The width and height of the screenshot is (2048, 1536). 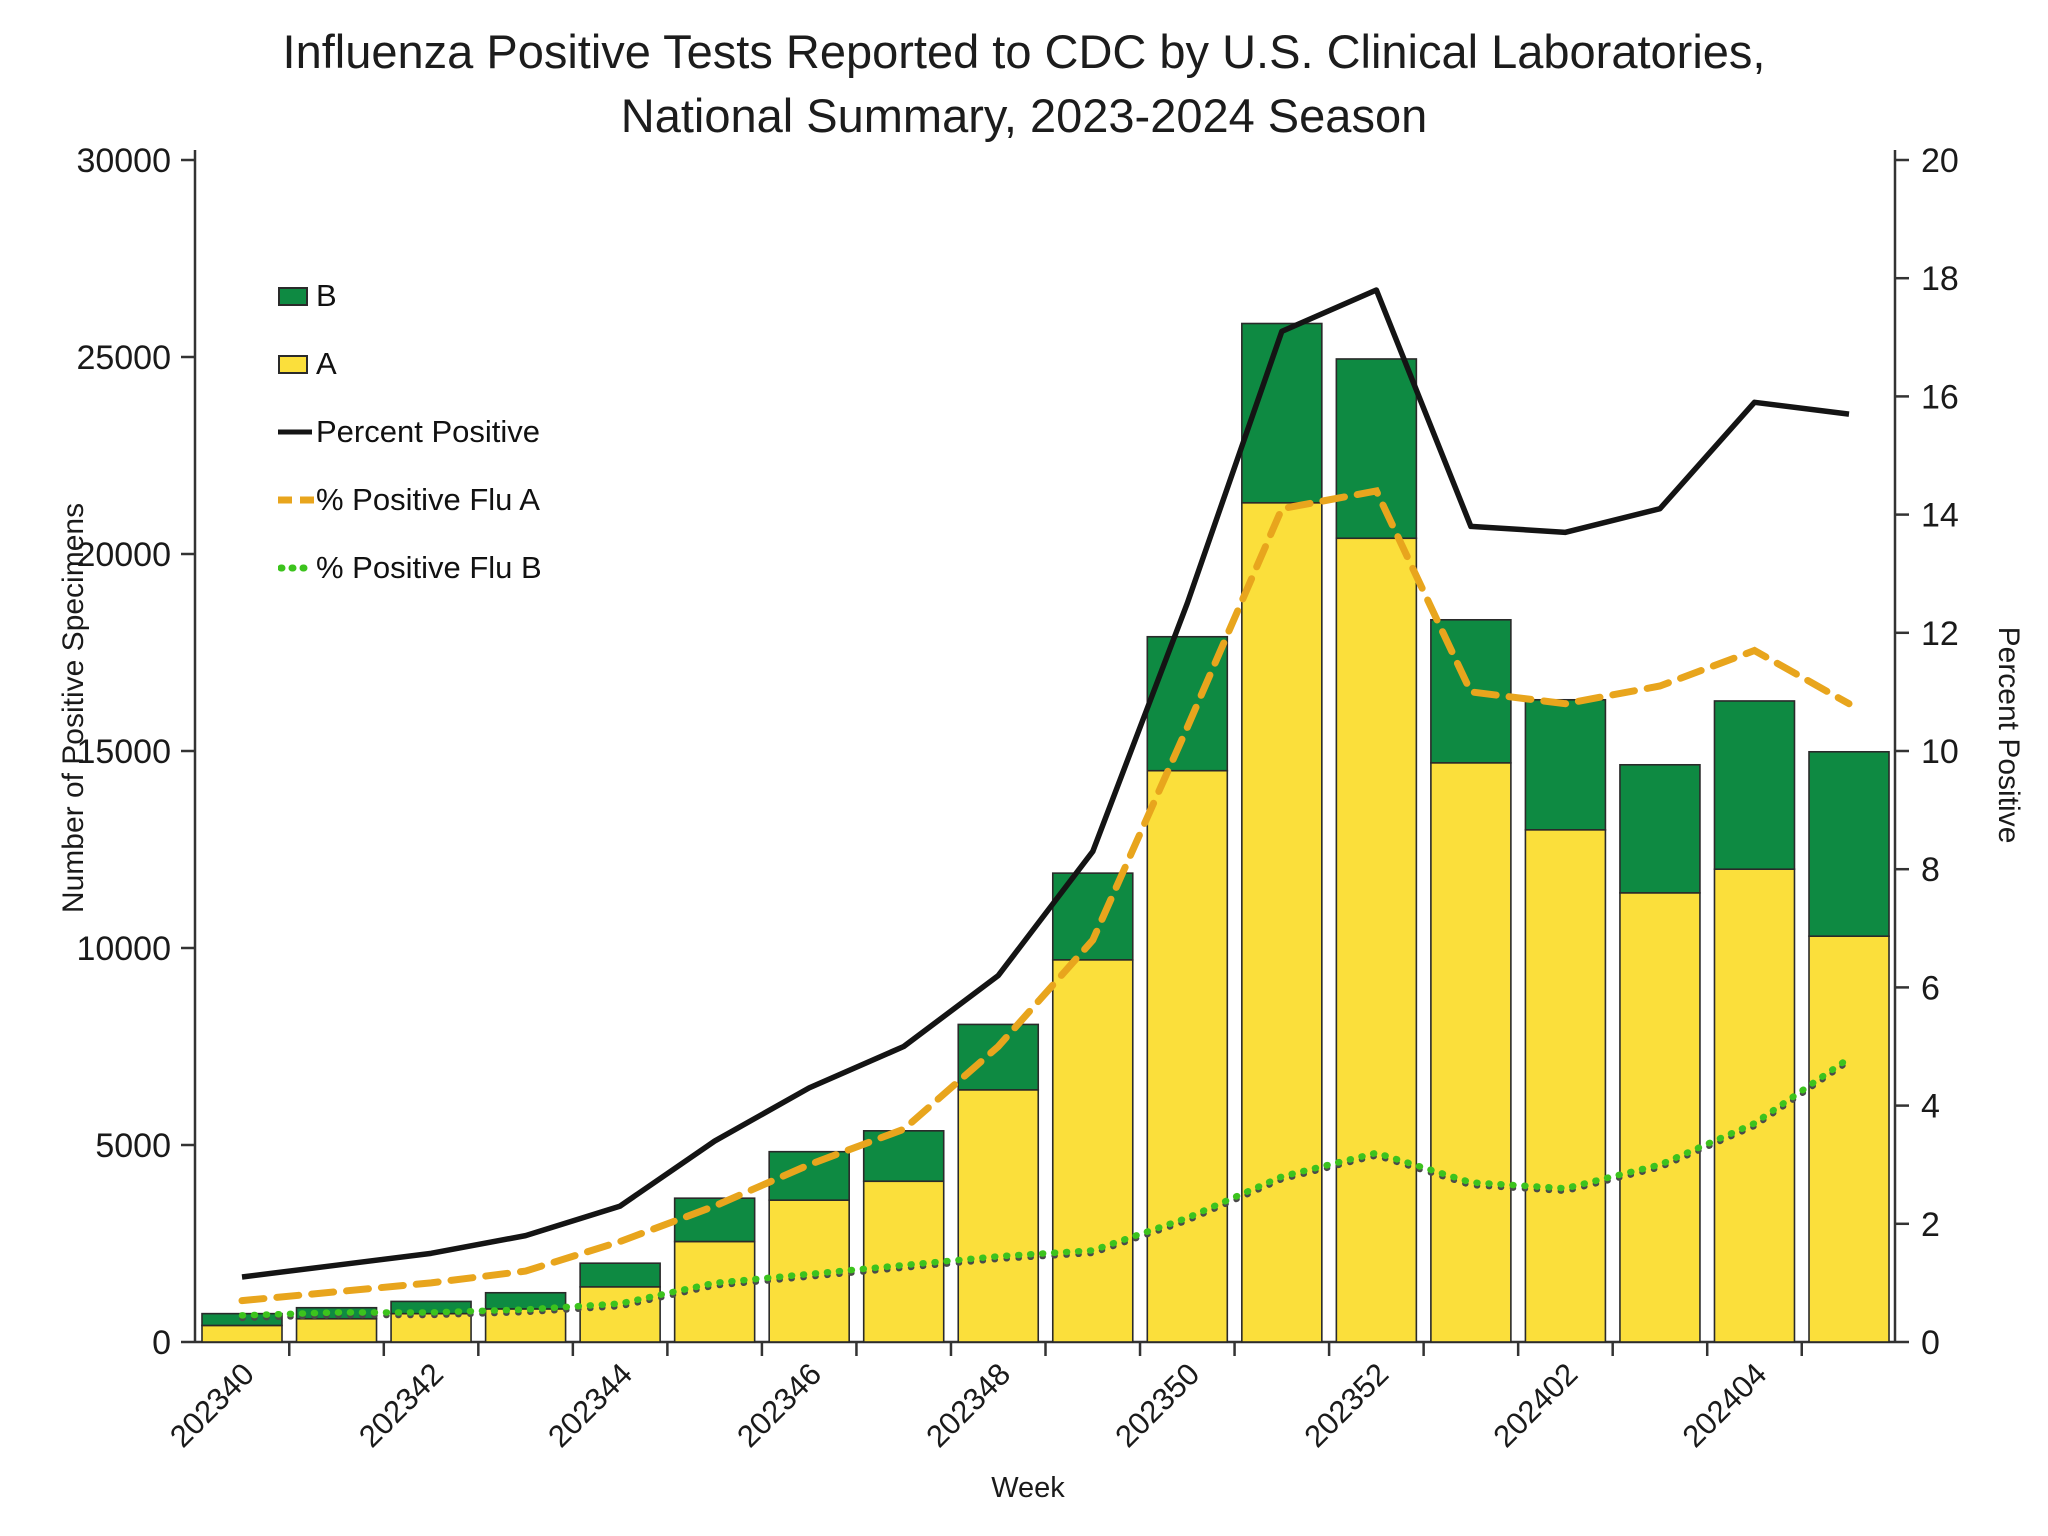 I want to click on legend-item-pct-flu-a: % Positive Flu A, so click(x=410, y=500).